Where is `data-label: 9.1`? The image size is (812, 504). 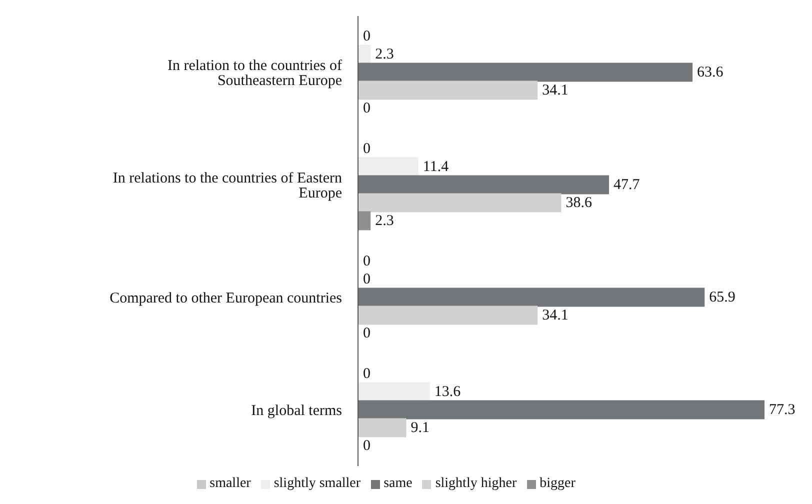 data-label: 9.1 is located at coordinates (420, 428).